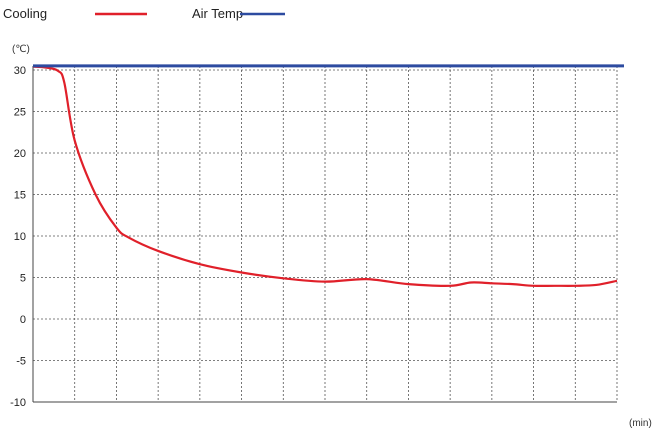  I want to click on y-tick-label: 20, so click(20, 154).